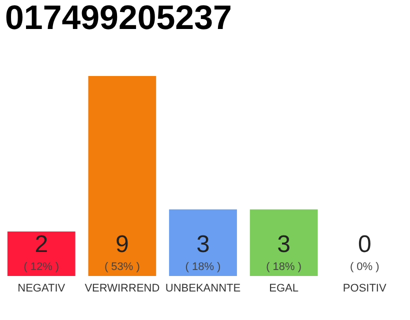  What do you see at coordinates (203, 288) in the screenshot?
I see `x-tick-label: UNBEKANNTE` at bounding box center [203, 288].